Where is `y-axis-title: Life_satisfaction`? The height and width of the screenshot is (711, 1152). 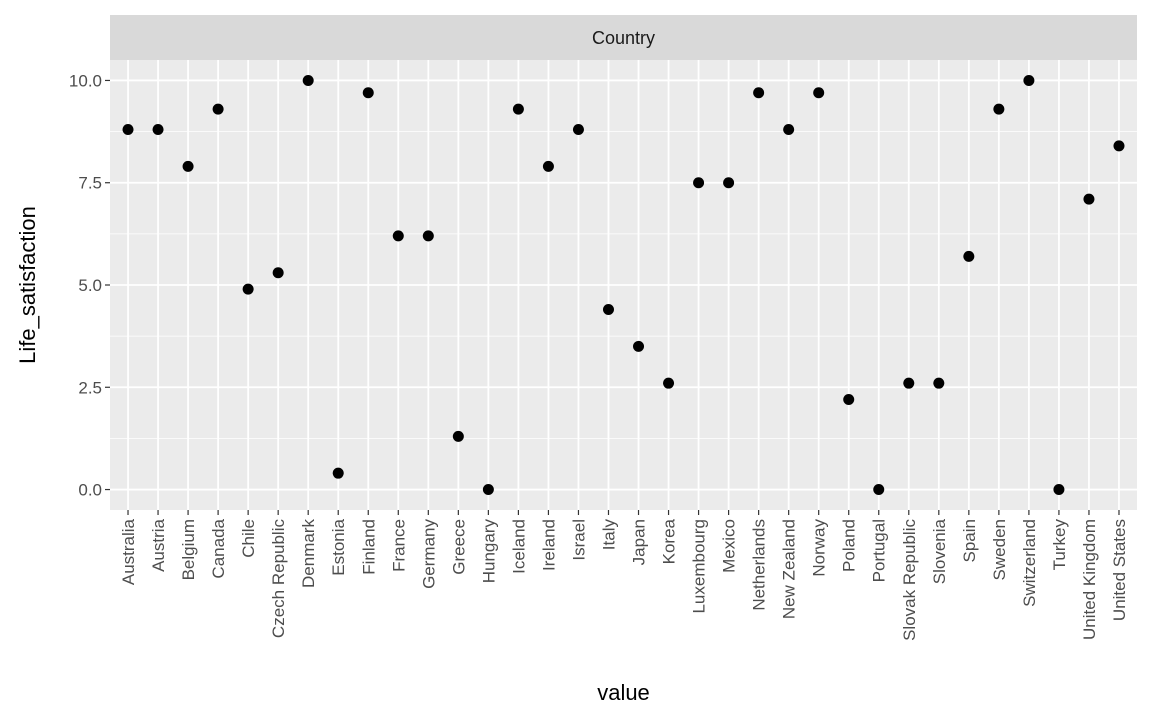
y-axis-title: Life_satisfaction is located at coordinates (27, 285).